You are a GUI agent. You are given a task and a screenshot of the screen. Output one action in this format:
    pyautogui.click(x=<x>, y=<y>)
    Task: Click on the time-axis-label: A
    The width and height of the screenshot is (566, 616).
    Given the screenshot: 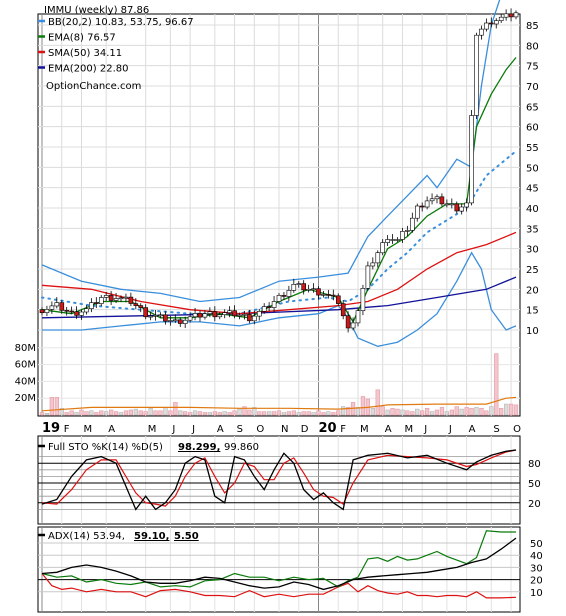 What is the action you would take?
    pyautogui.click(x=220, y=429)
    